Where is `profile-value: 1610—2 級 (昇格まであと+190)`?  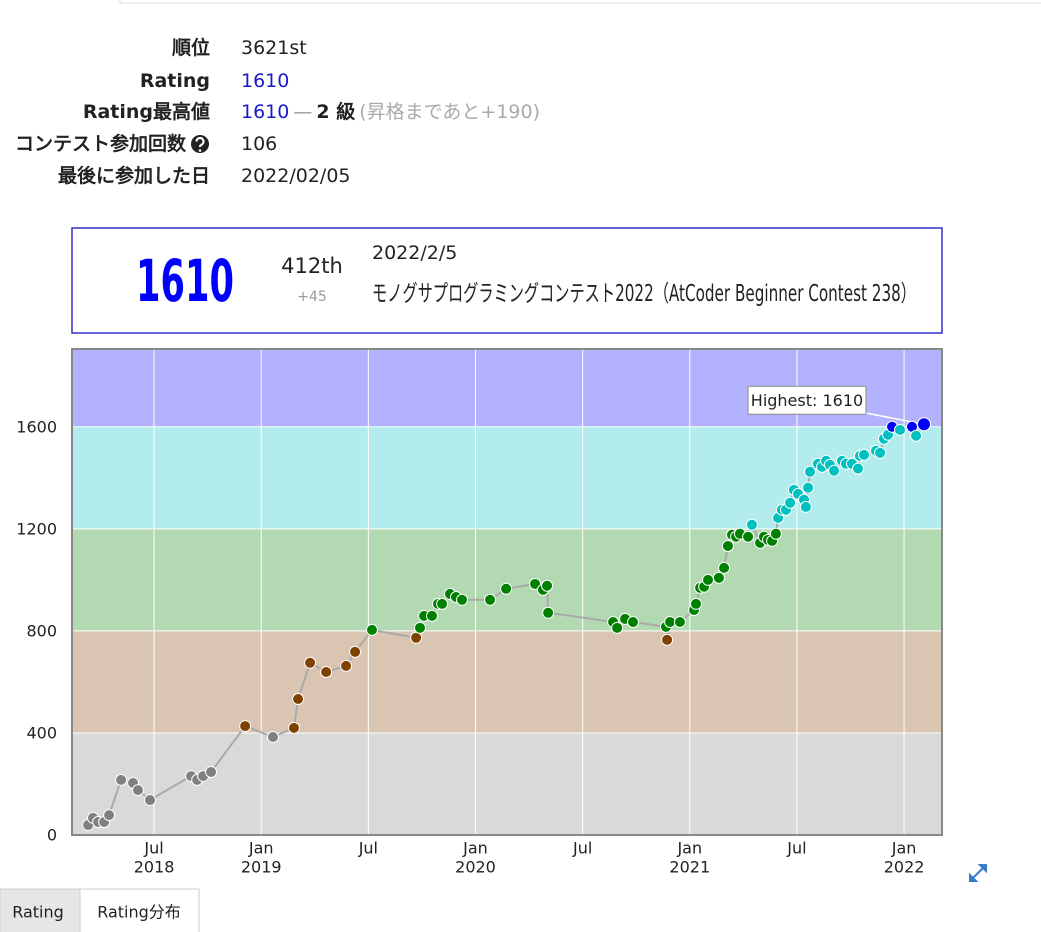
profile-value: 1610—2 級 (昇格まであと+190) is located at coordinates (390, 111).